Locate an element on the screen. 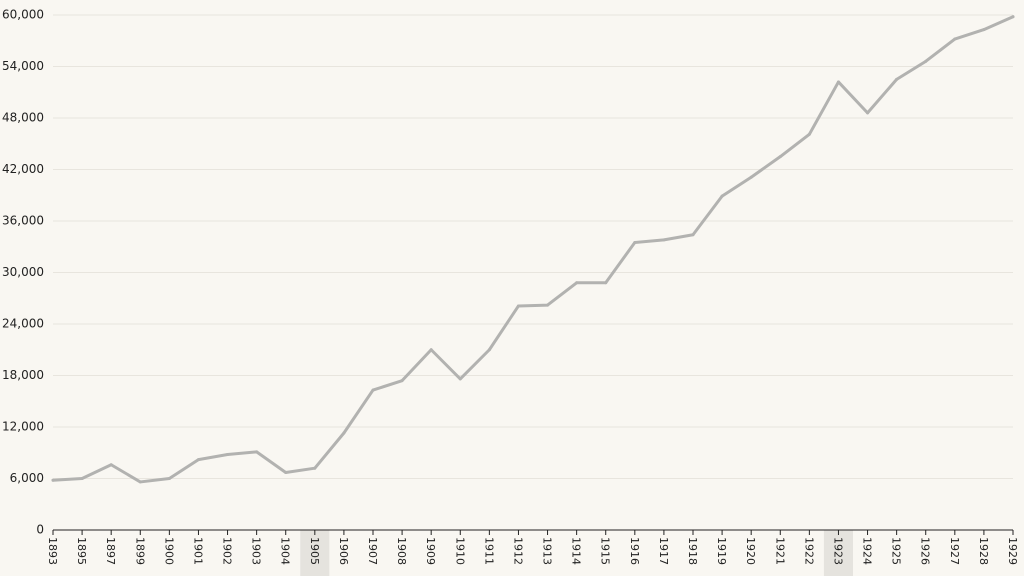 This screenshot has width=1024, height=576. x-tick-label: 1927 is located at coordinates (954, 551).